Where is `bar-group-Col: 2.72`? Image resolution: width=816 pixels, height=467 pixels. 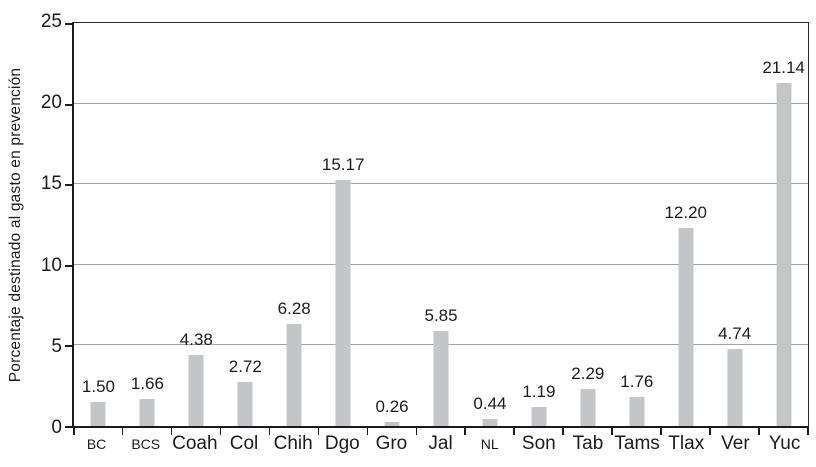 bar-group-Col: 2.72 is located at coordinates (245, 224).